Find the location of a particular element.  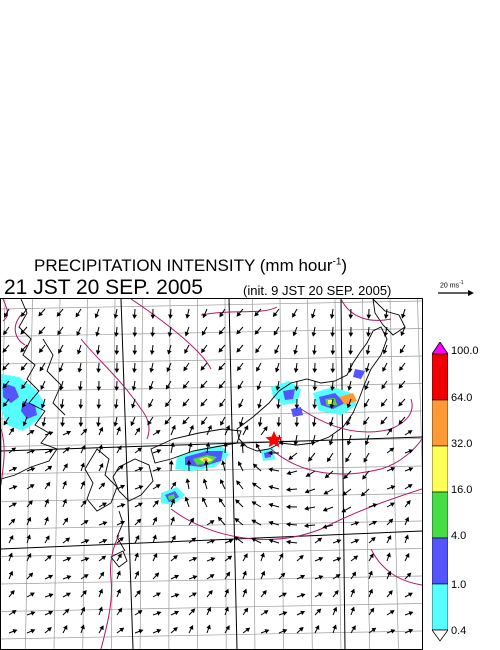

colorbar-label-100: 100.0 is located at coordinates (465, 351).